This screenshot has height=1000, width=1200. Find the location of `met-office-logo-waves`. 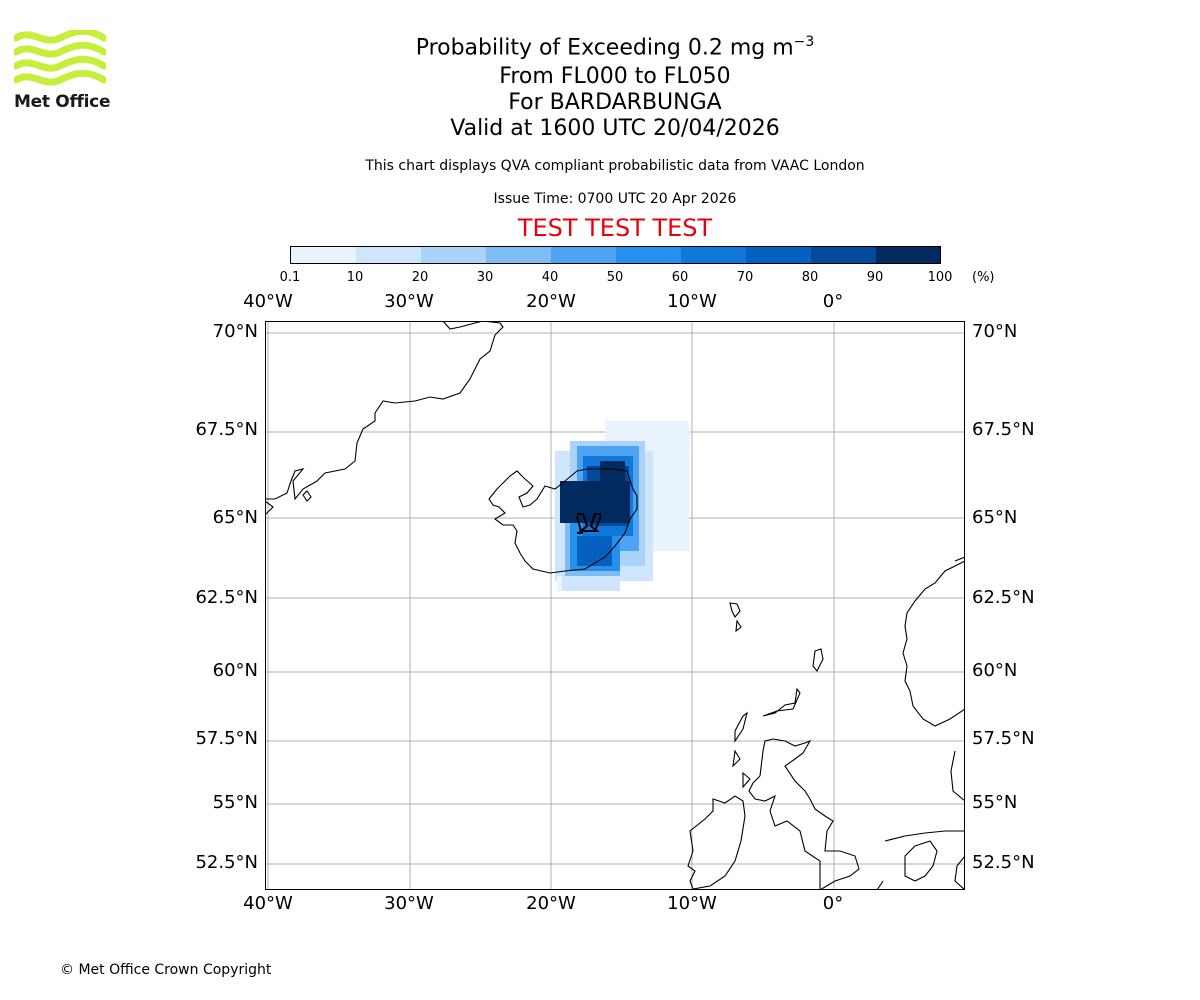

met-office-logo-waves is located at coordinates (60, 58).